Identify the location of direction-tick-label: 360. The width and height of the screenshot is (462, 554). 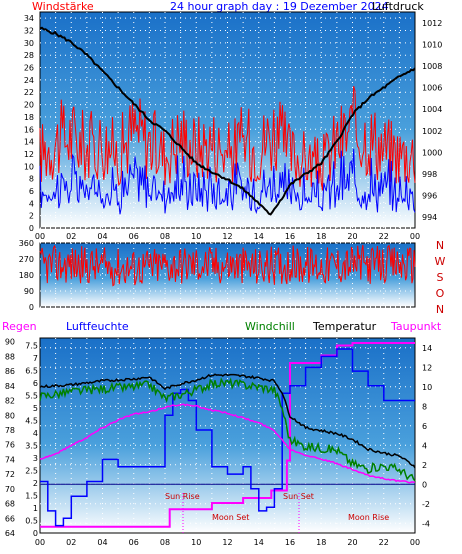
(26, 243).